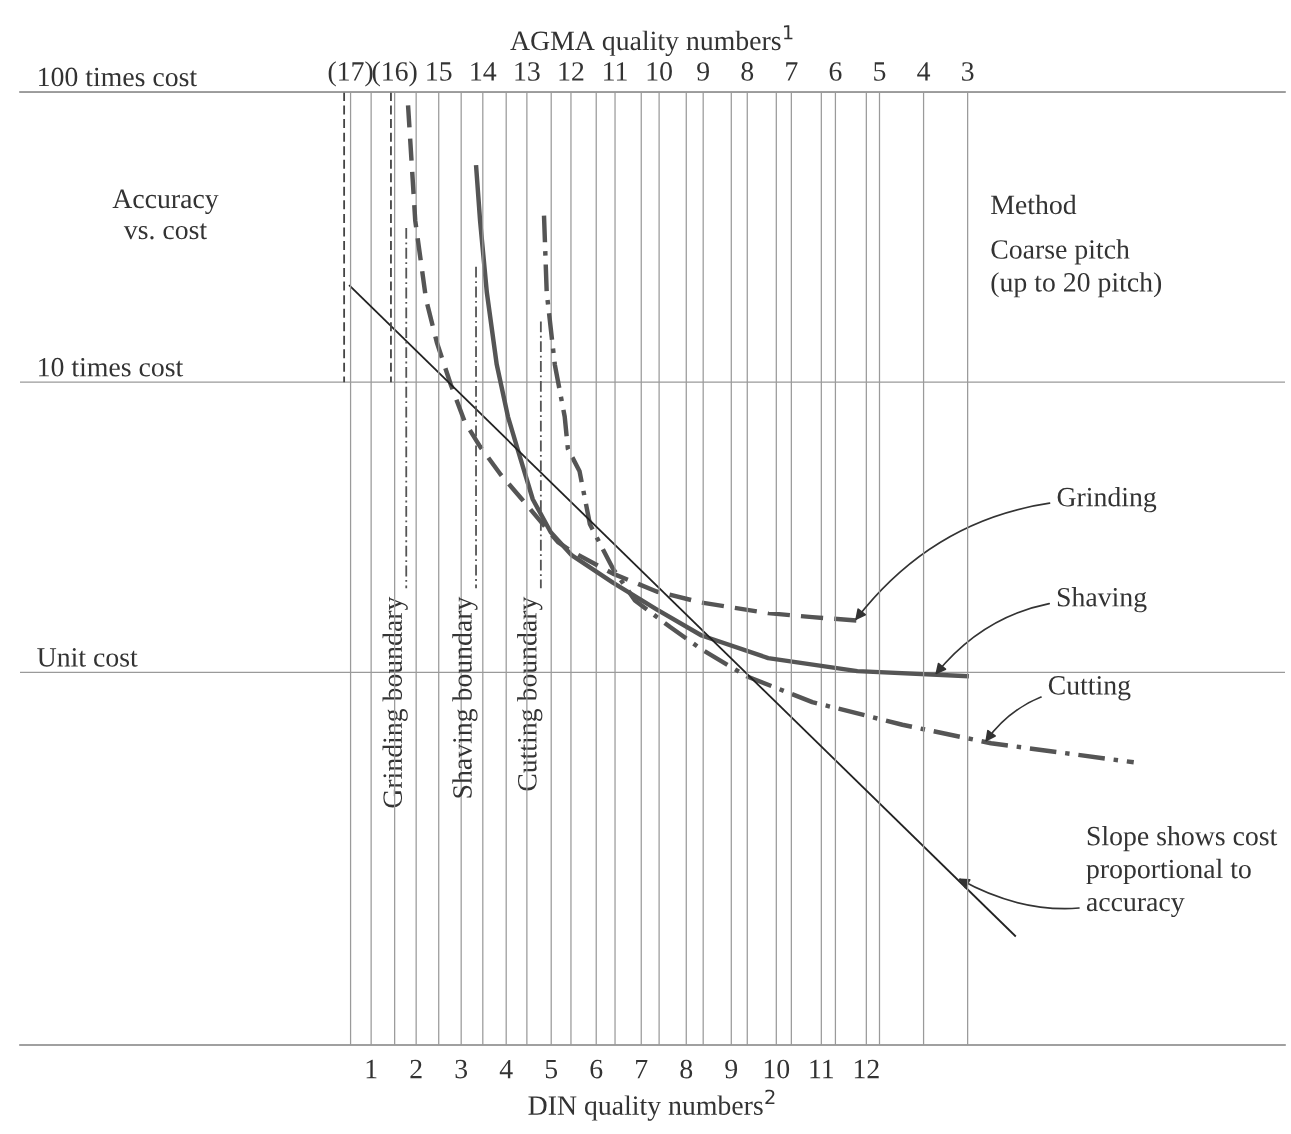 This screenshot has height=1134, width=1291. What do you see at coordinates (465, 697) in the screenshot?
I see `text: Shaving boundary` at bounding box center [465, 697].